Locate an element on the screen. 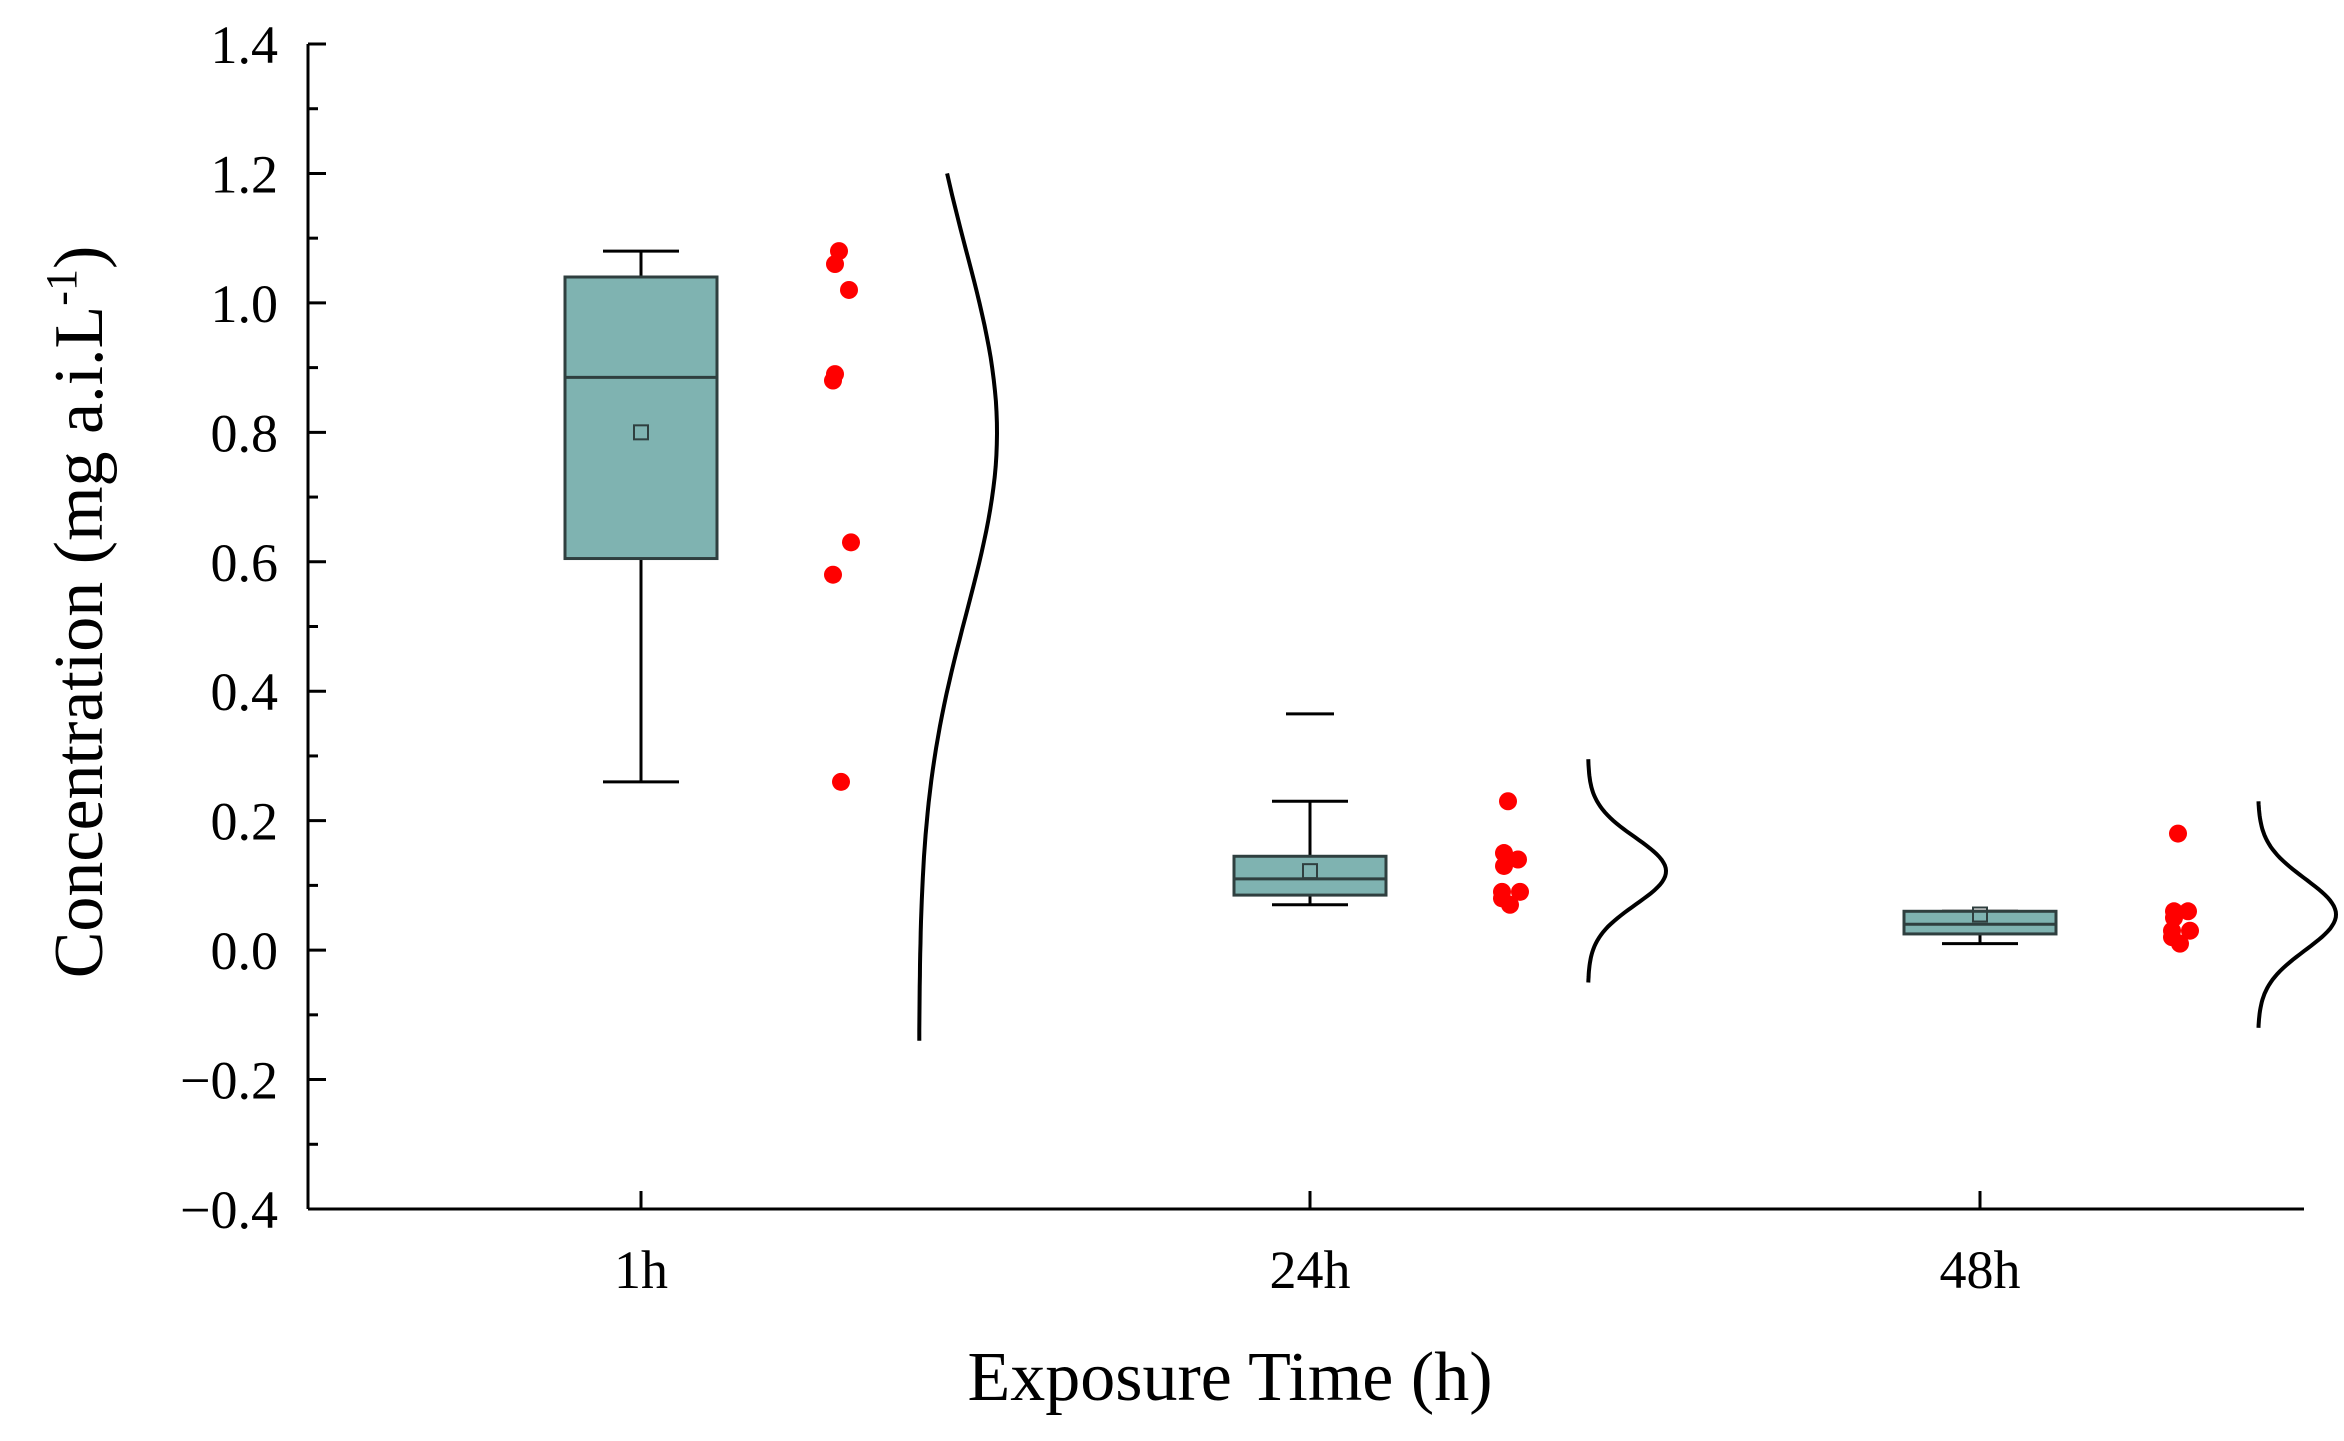 The height and width of the screenshot is (1441, 2344). y-tick-label: 0.0 is located at coordinates (245, 951).